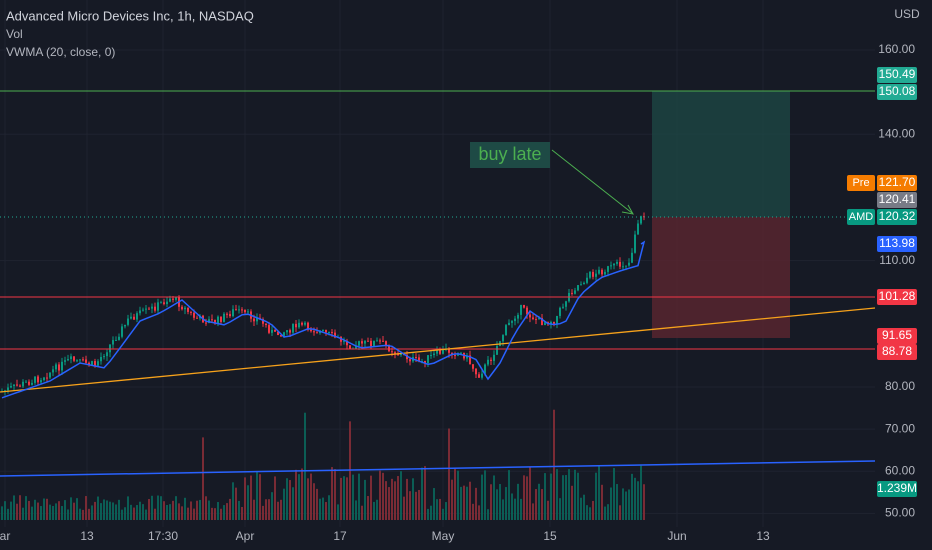 The width and height of the screenshot is (932, 550). What do you see at coordinates (900, 386) in the screenshot?
I see `price-tick-label: 80.00` at bounding box center [900, 386].